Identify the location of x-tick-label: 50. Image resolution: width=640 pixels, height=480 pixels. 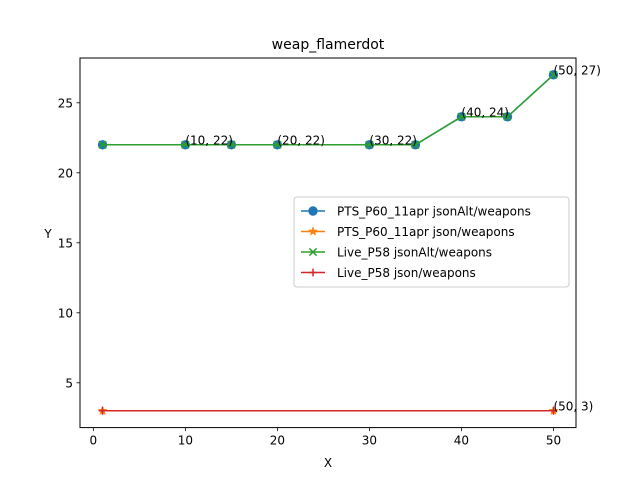
(553, 441).